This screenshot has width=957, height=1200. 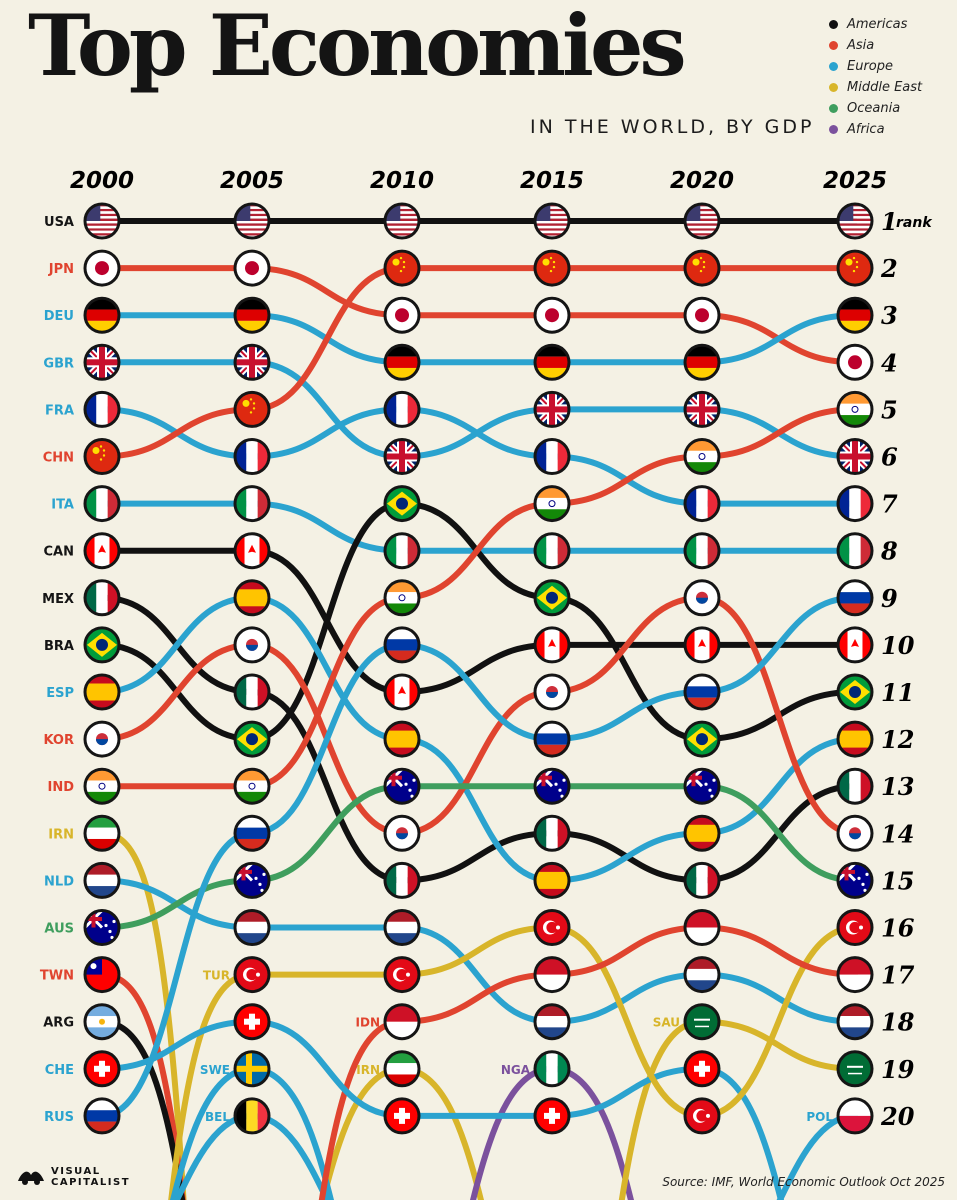 I want to click on entrant-label-bel: BEL, so click(x=217, y=1117).